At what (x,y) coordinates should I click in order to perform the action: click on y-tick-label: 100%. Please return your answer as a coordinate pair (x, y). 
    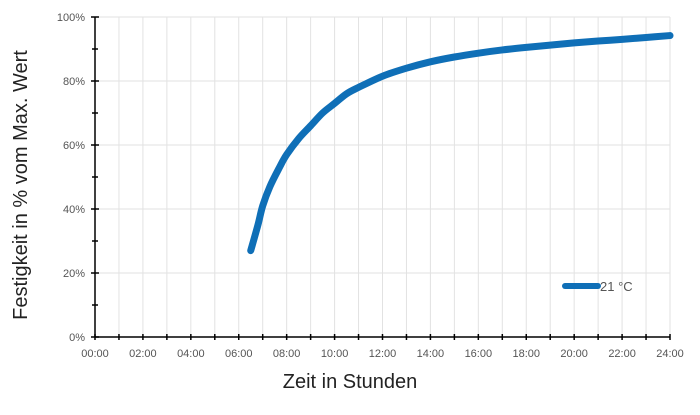
    Looking at the image, I should click on (71, 18).